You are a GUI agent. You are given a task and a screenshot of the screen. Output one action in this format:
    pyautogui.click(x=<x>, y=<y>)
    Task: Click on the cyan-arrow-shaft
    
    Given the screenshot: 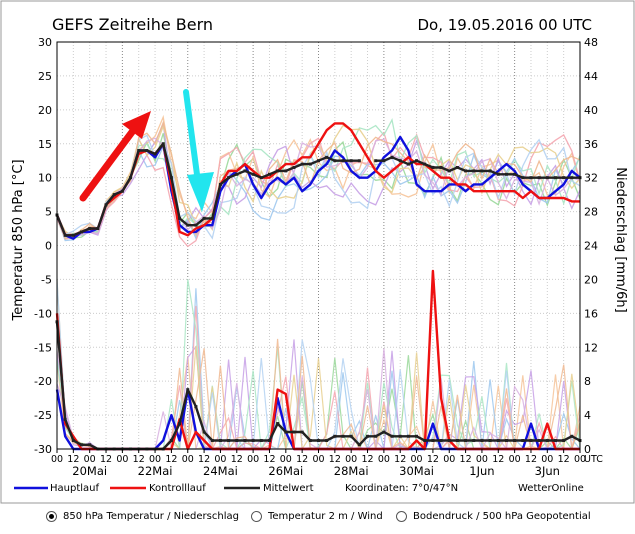 What is the action you would take?
    pyautogui.click(x=192, y=137)
    